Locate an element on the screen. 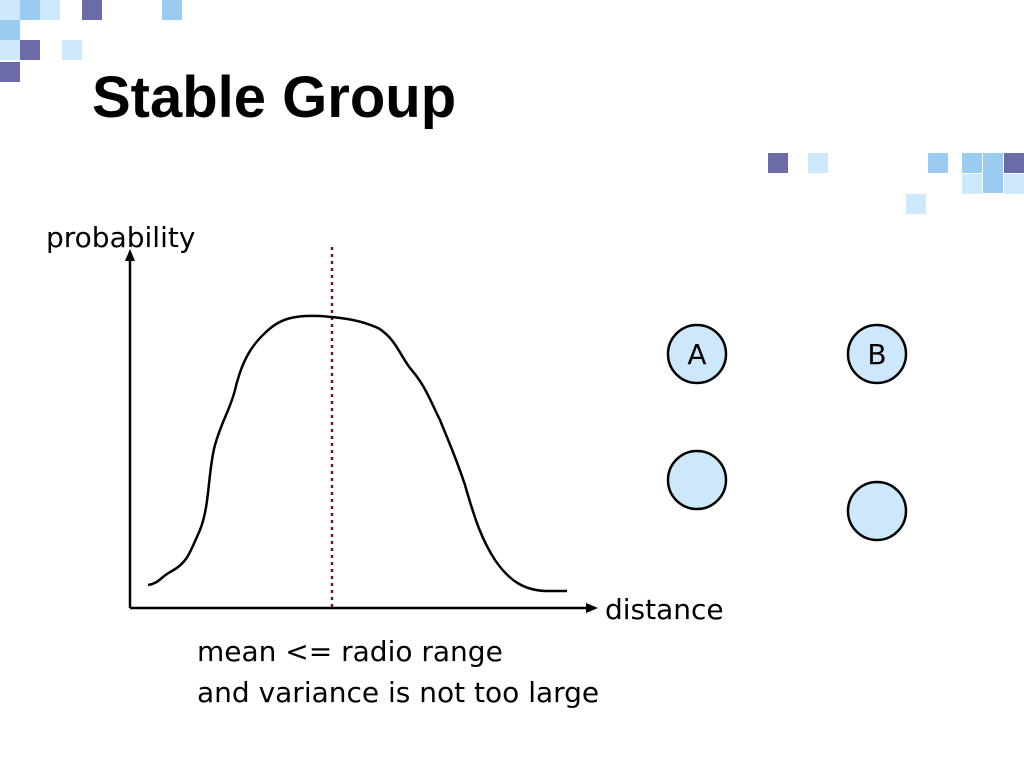 This screenshot has width=1024, height=768. distribution-curve is located at coordinates (357, 453).